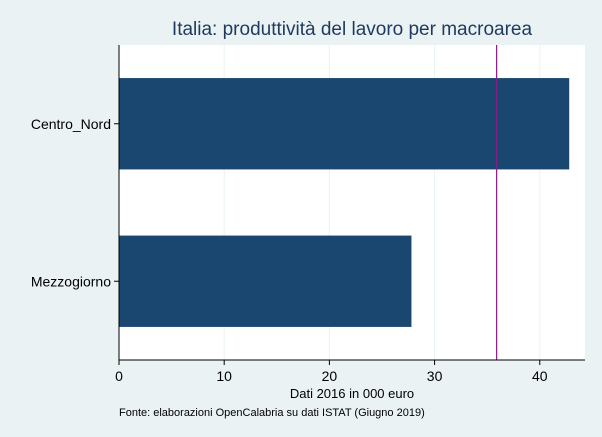  I want to click on x-tick-label: 0, so click(119, 376).